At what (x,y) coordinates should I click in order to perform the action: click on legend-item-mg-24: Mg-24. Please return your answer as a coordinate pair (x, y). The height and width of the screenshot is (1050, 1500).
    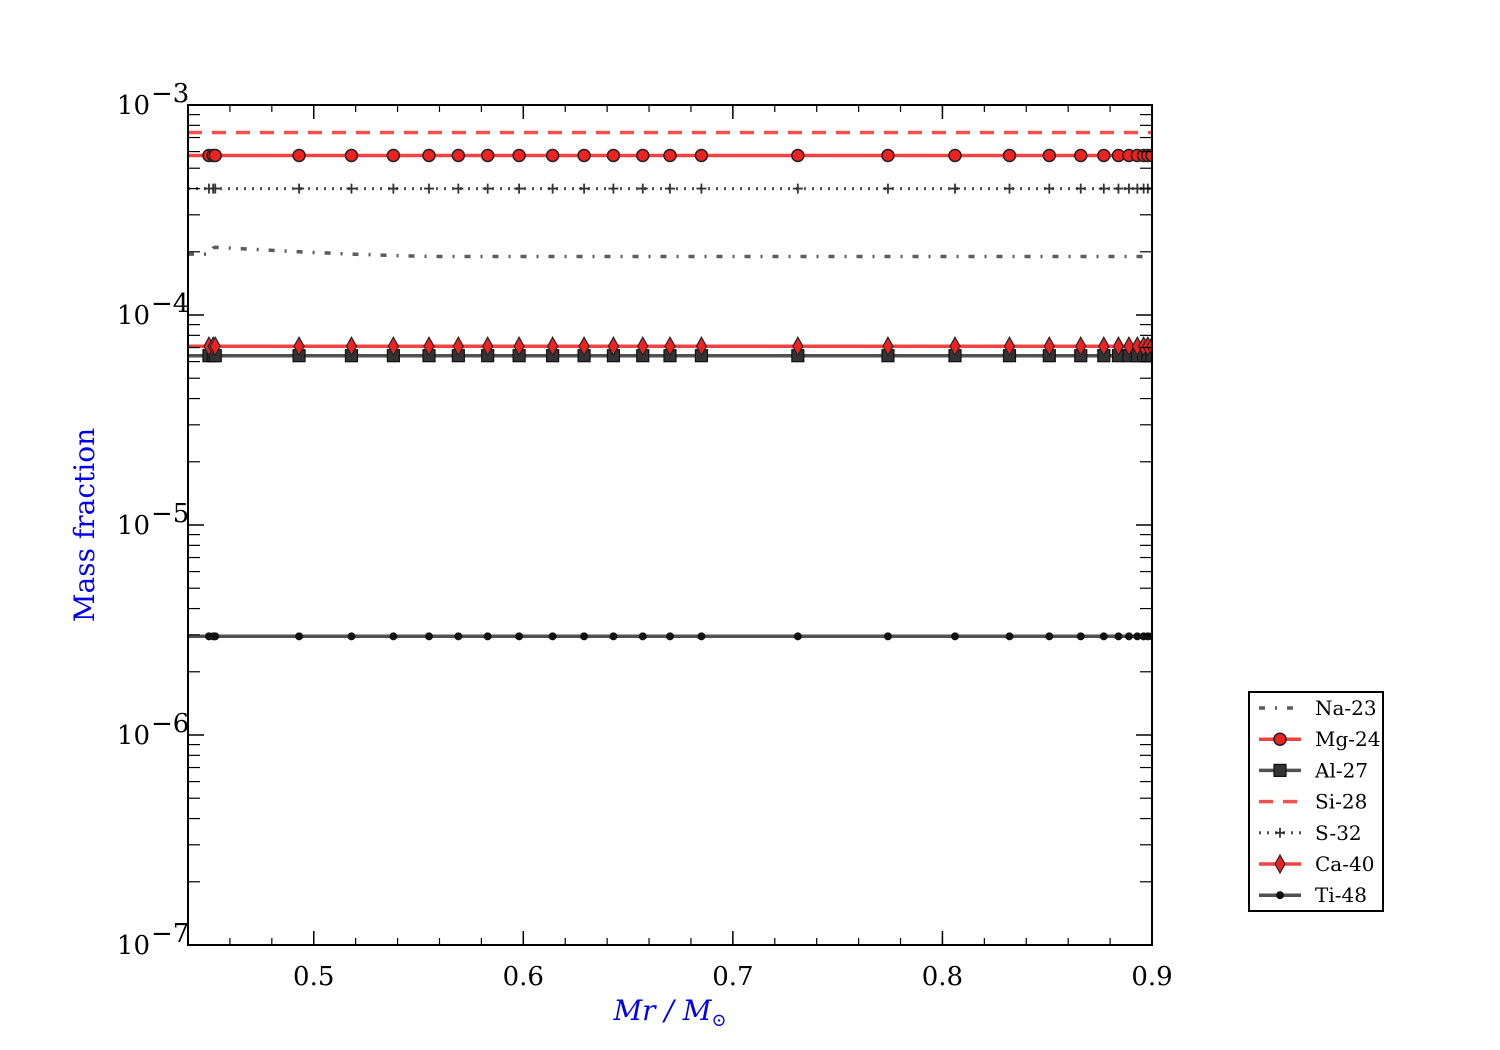
    Looking at the image, I should click on (1320, 739).